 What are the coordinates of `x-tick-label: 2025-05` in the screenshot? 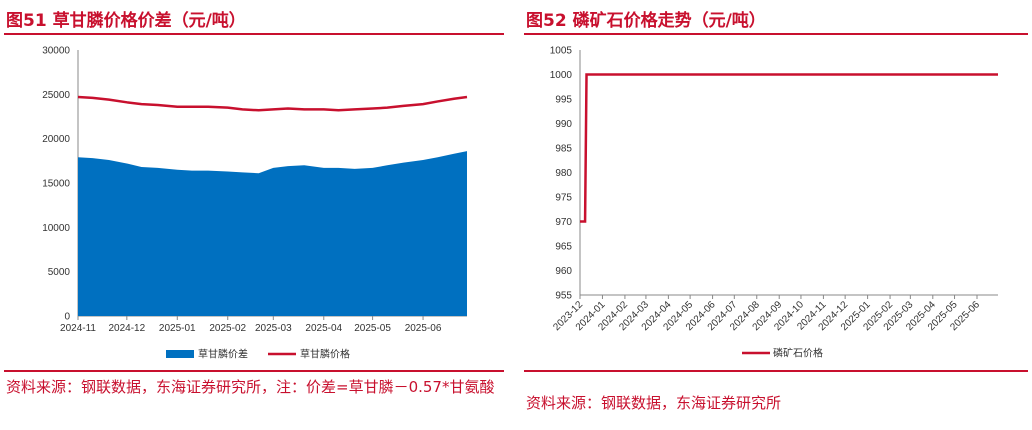 It's located at (372, 328).